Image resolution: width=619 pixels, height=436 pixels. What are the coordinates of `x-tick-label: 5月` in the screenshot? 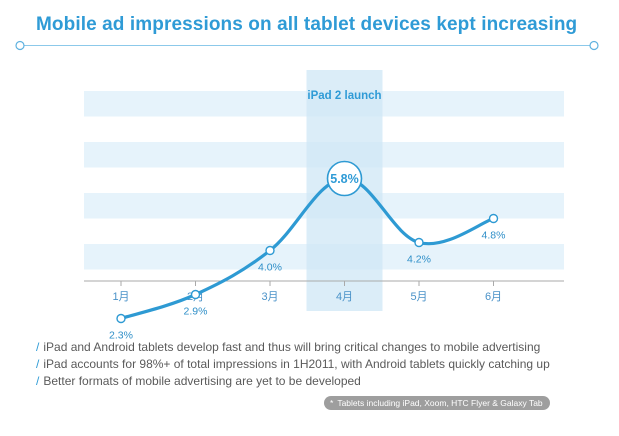 It's located at (418, 297).